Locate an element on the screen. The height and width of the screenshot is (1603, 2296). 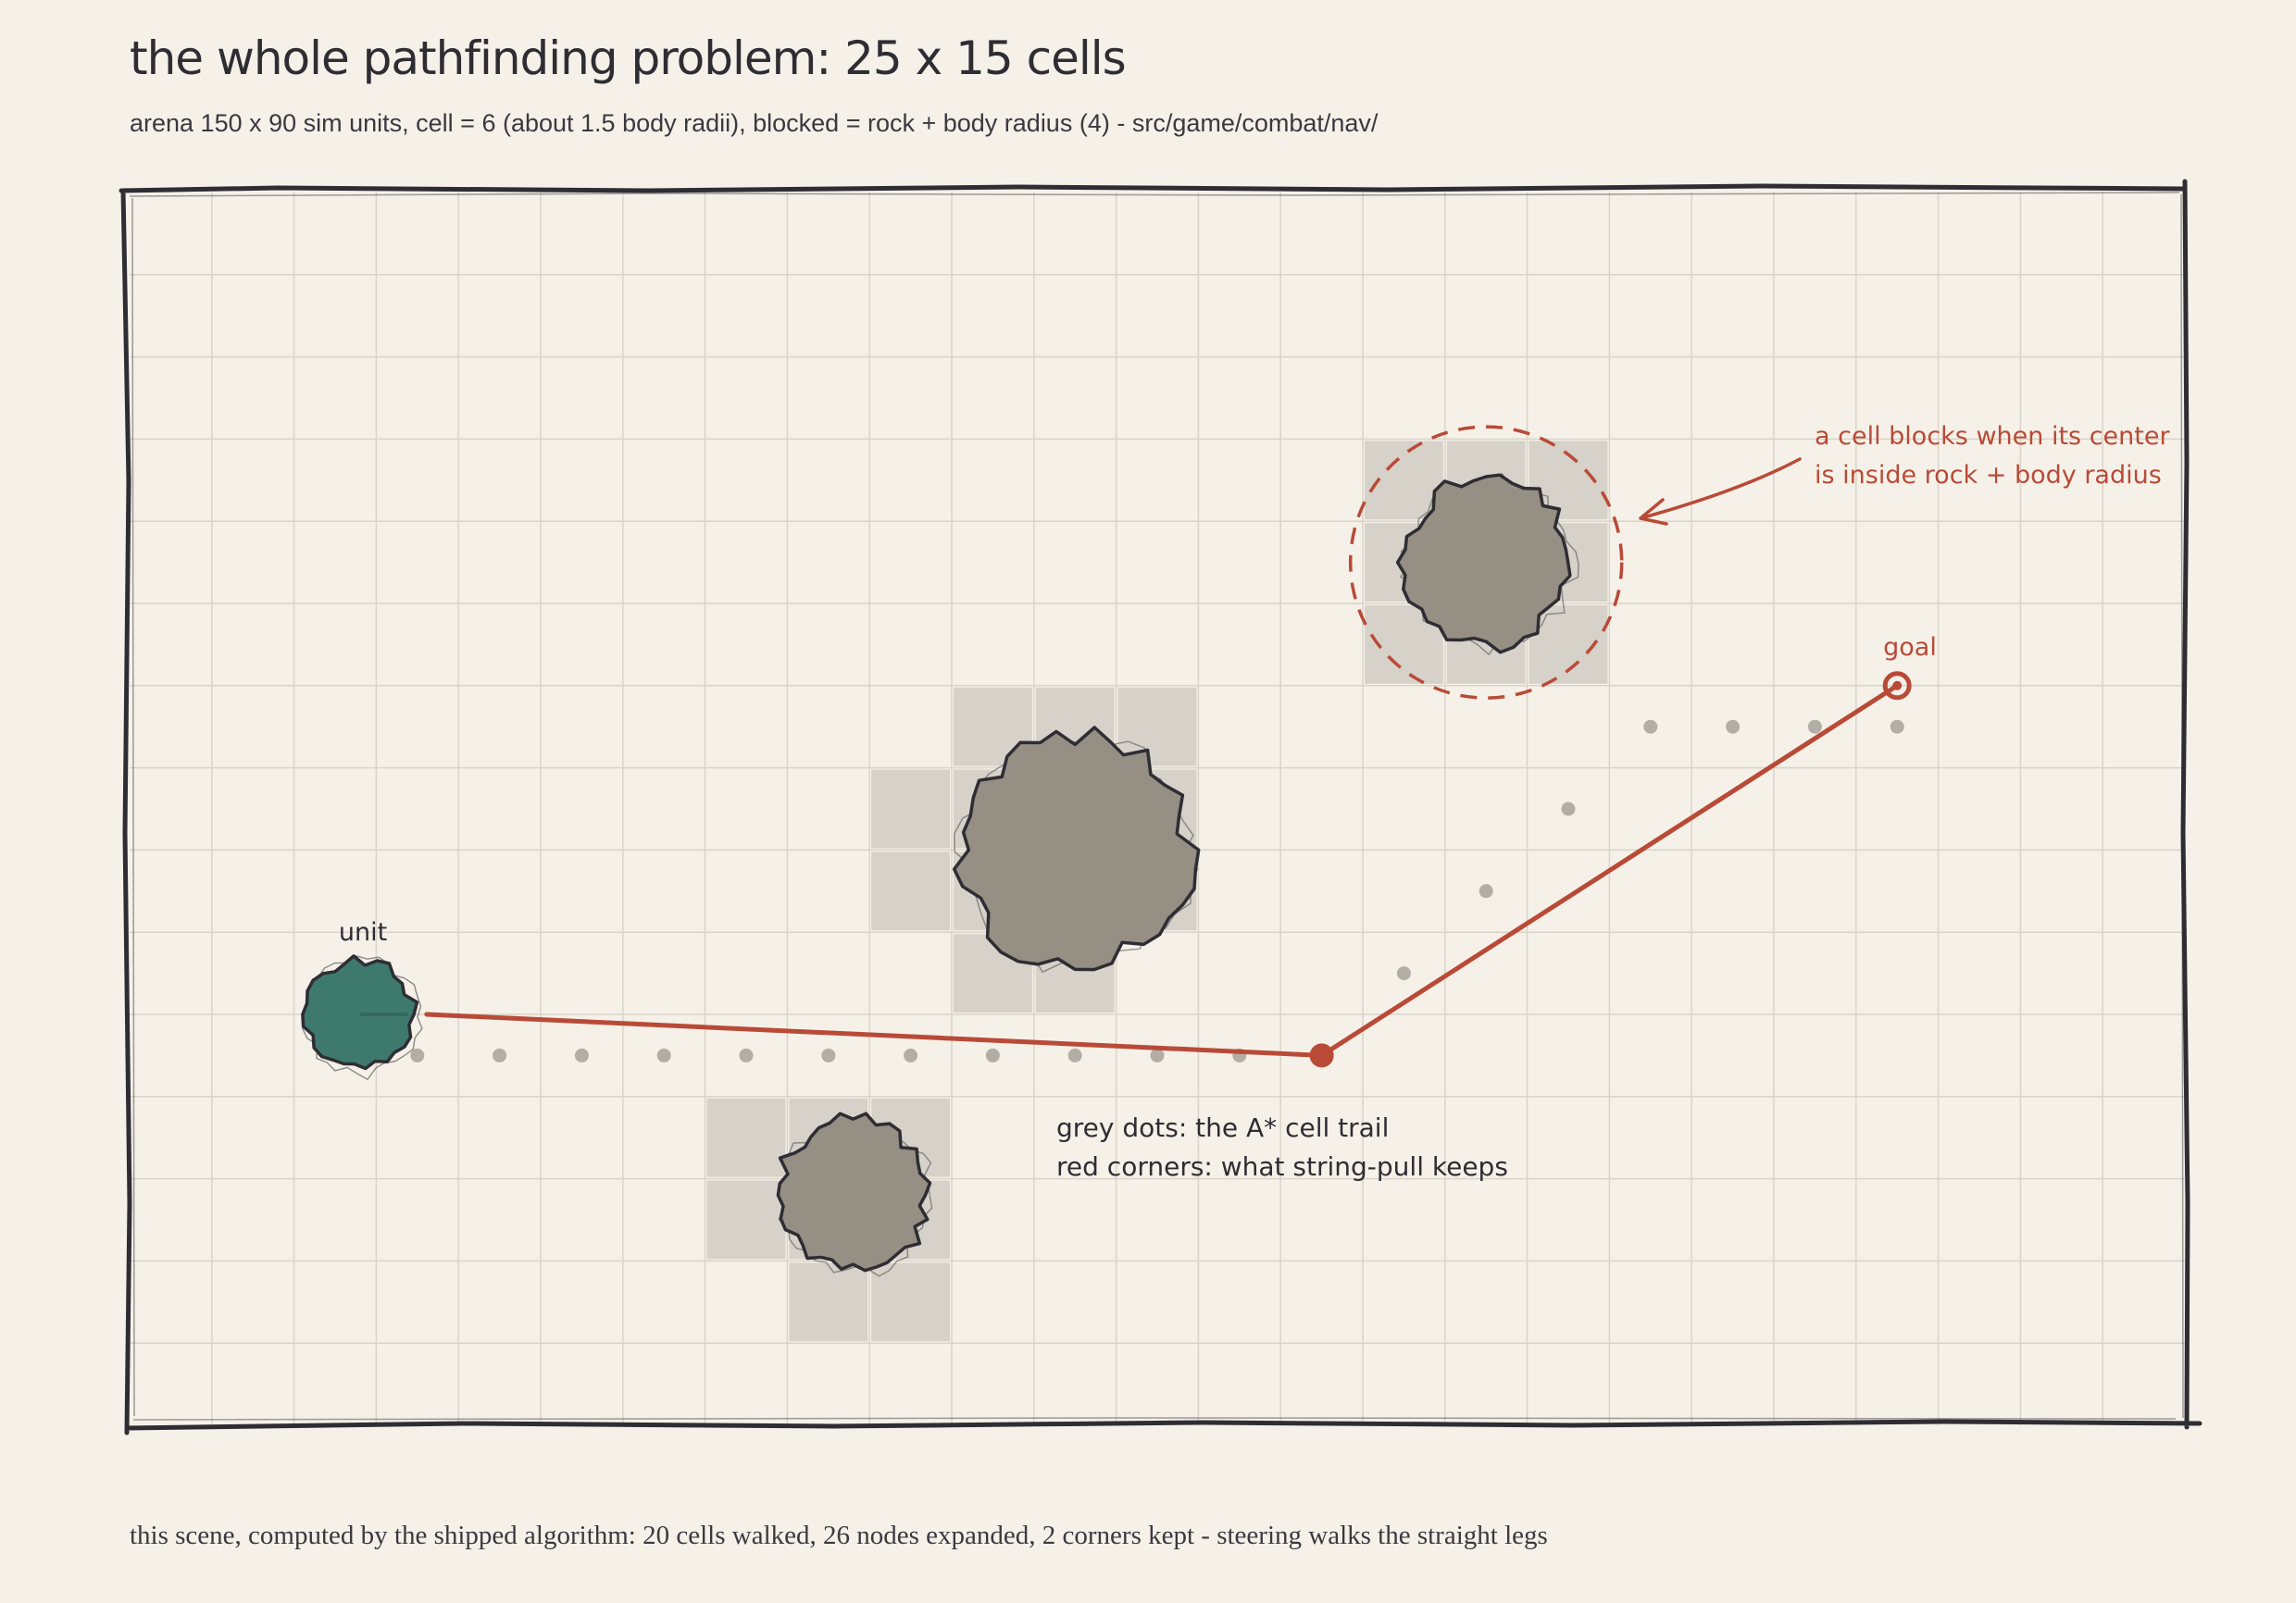
rock-bottom is located at coordinates (854, 1192).